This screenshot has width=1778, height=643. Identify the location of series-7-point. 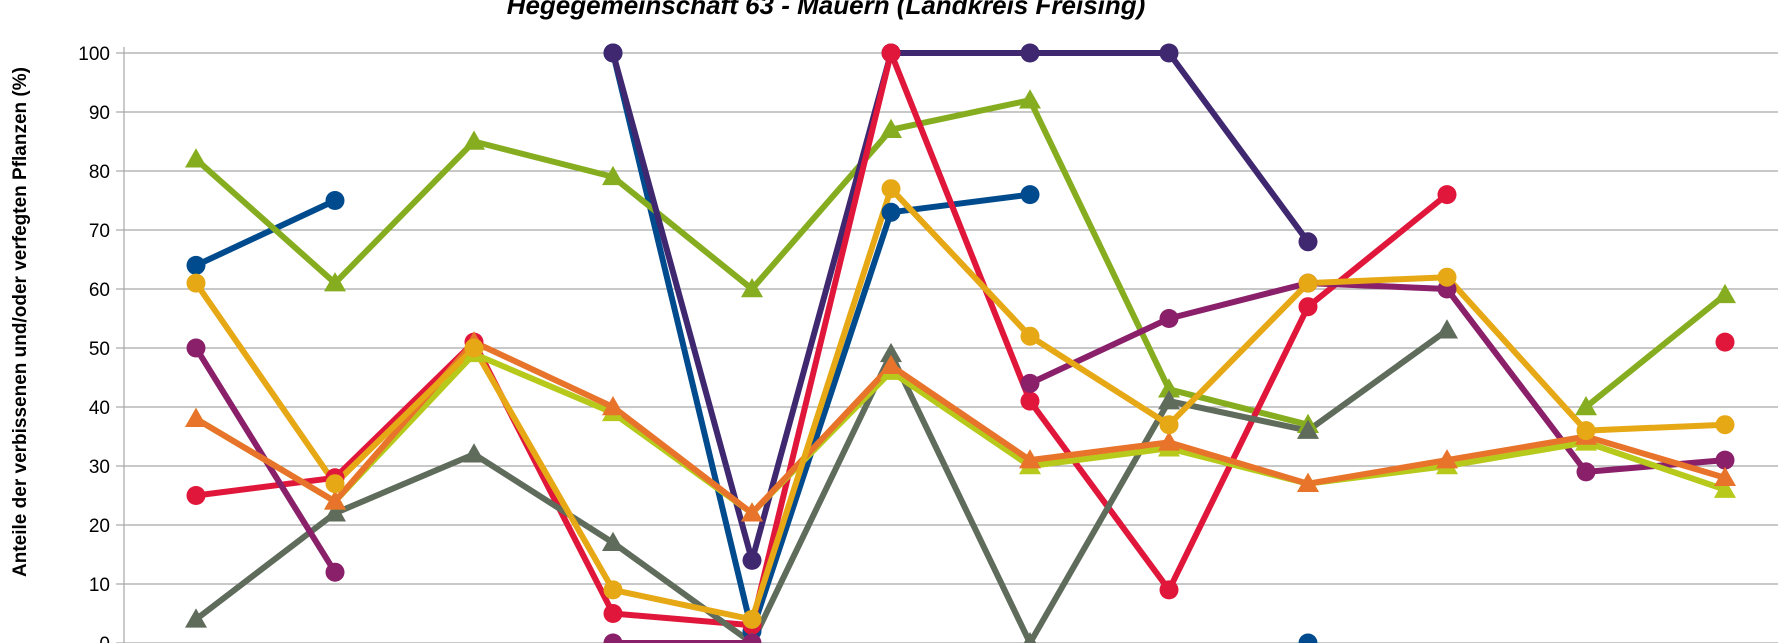
(1725, 488).